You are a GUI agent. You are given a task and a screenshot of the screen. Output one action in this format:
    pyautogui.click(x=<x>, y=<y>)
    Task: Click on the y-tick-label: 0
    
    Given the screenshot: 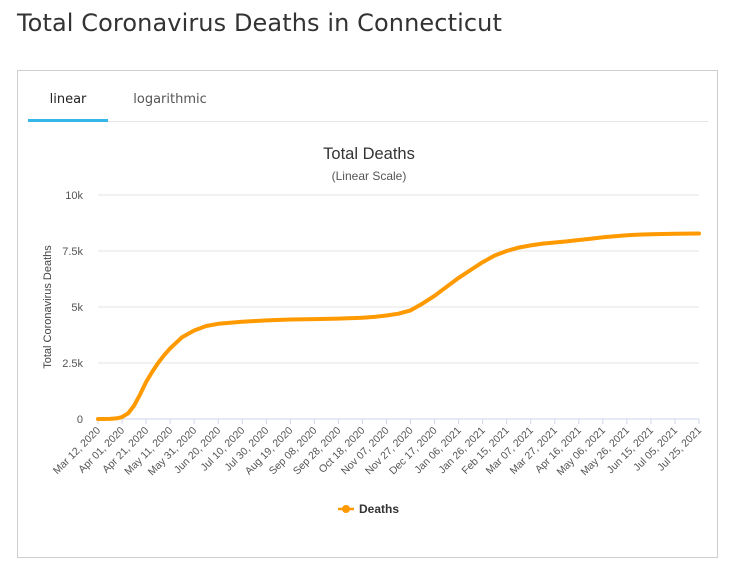 What is the action you would take?
    pyautogui.click(x=80, y=420)
    